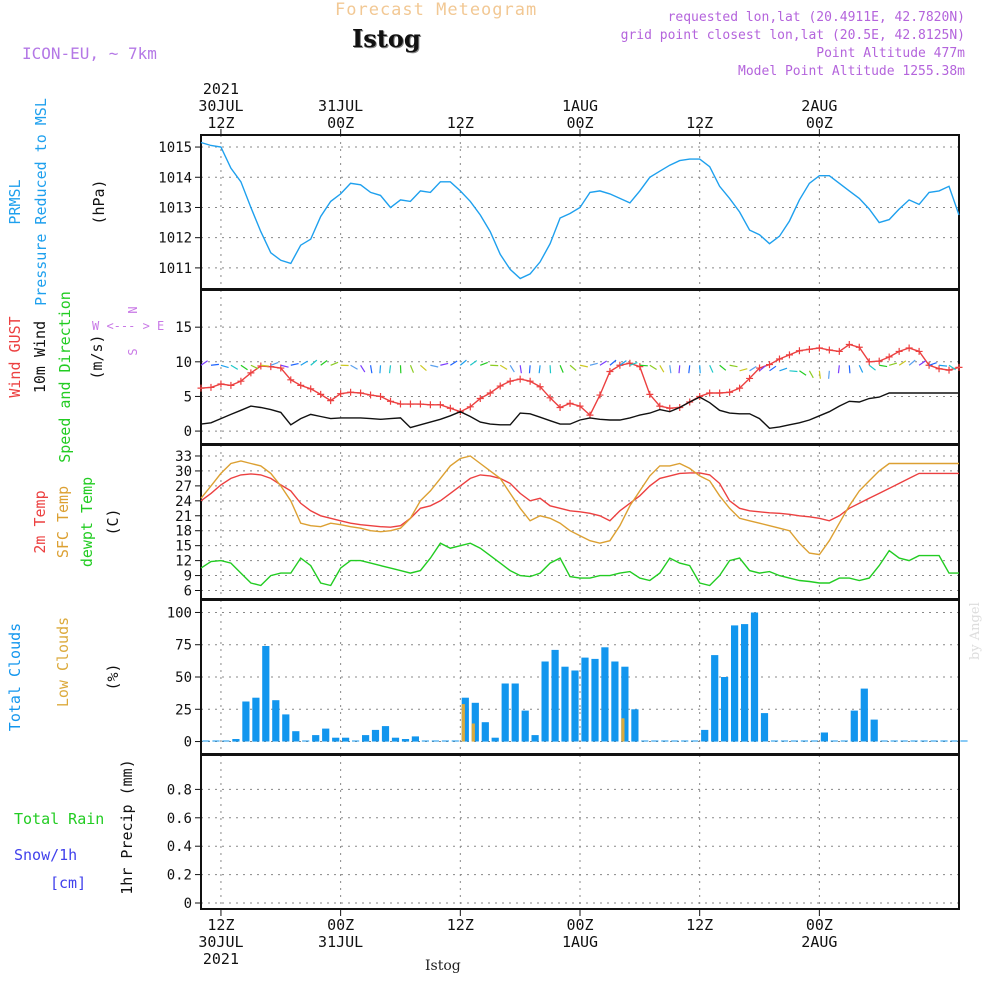 The width and height of the screenshot is (1000, 1000). Describe the element at coordinates (699, 925) in the screenshot. I see `bottom-tick-label: 12Z` at that location.